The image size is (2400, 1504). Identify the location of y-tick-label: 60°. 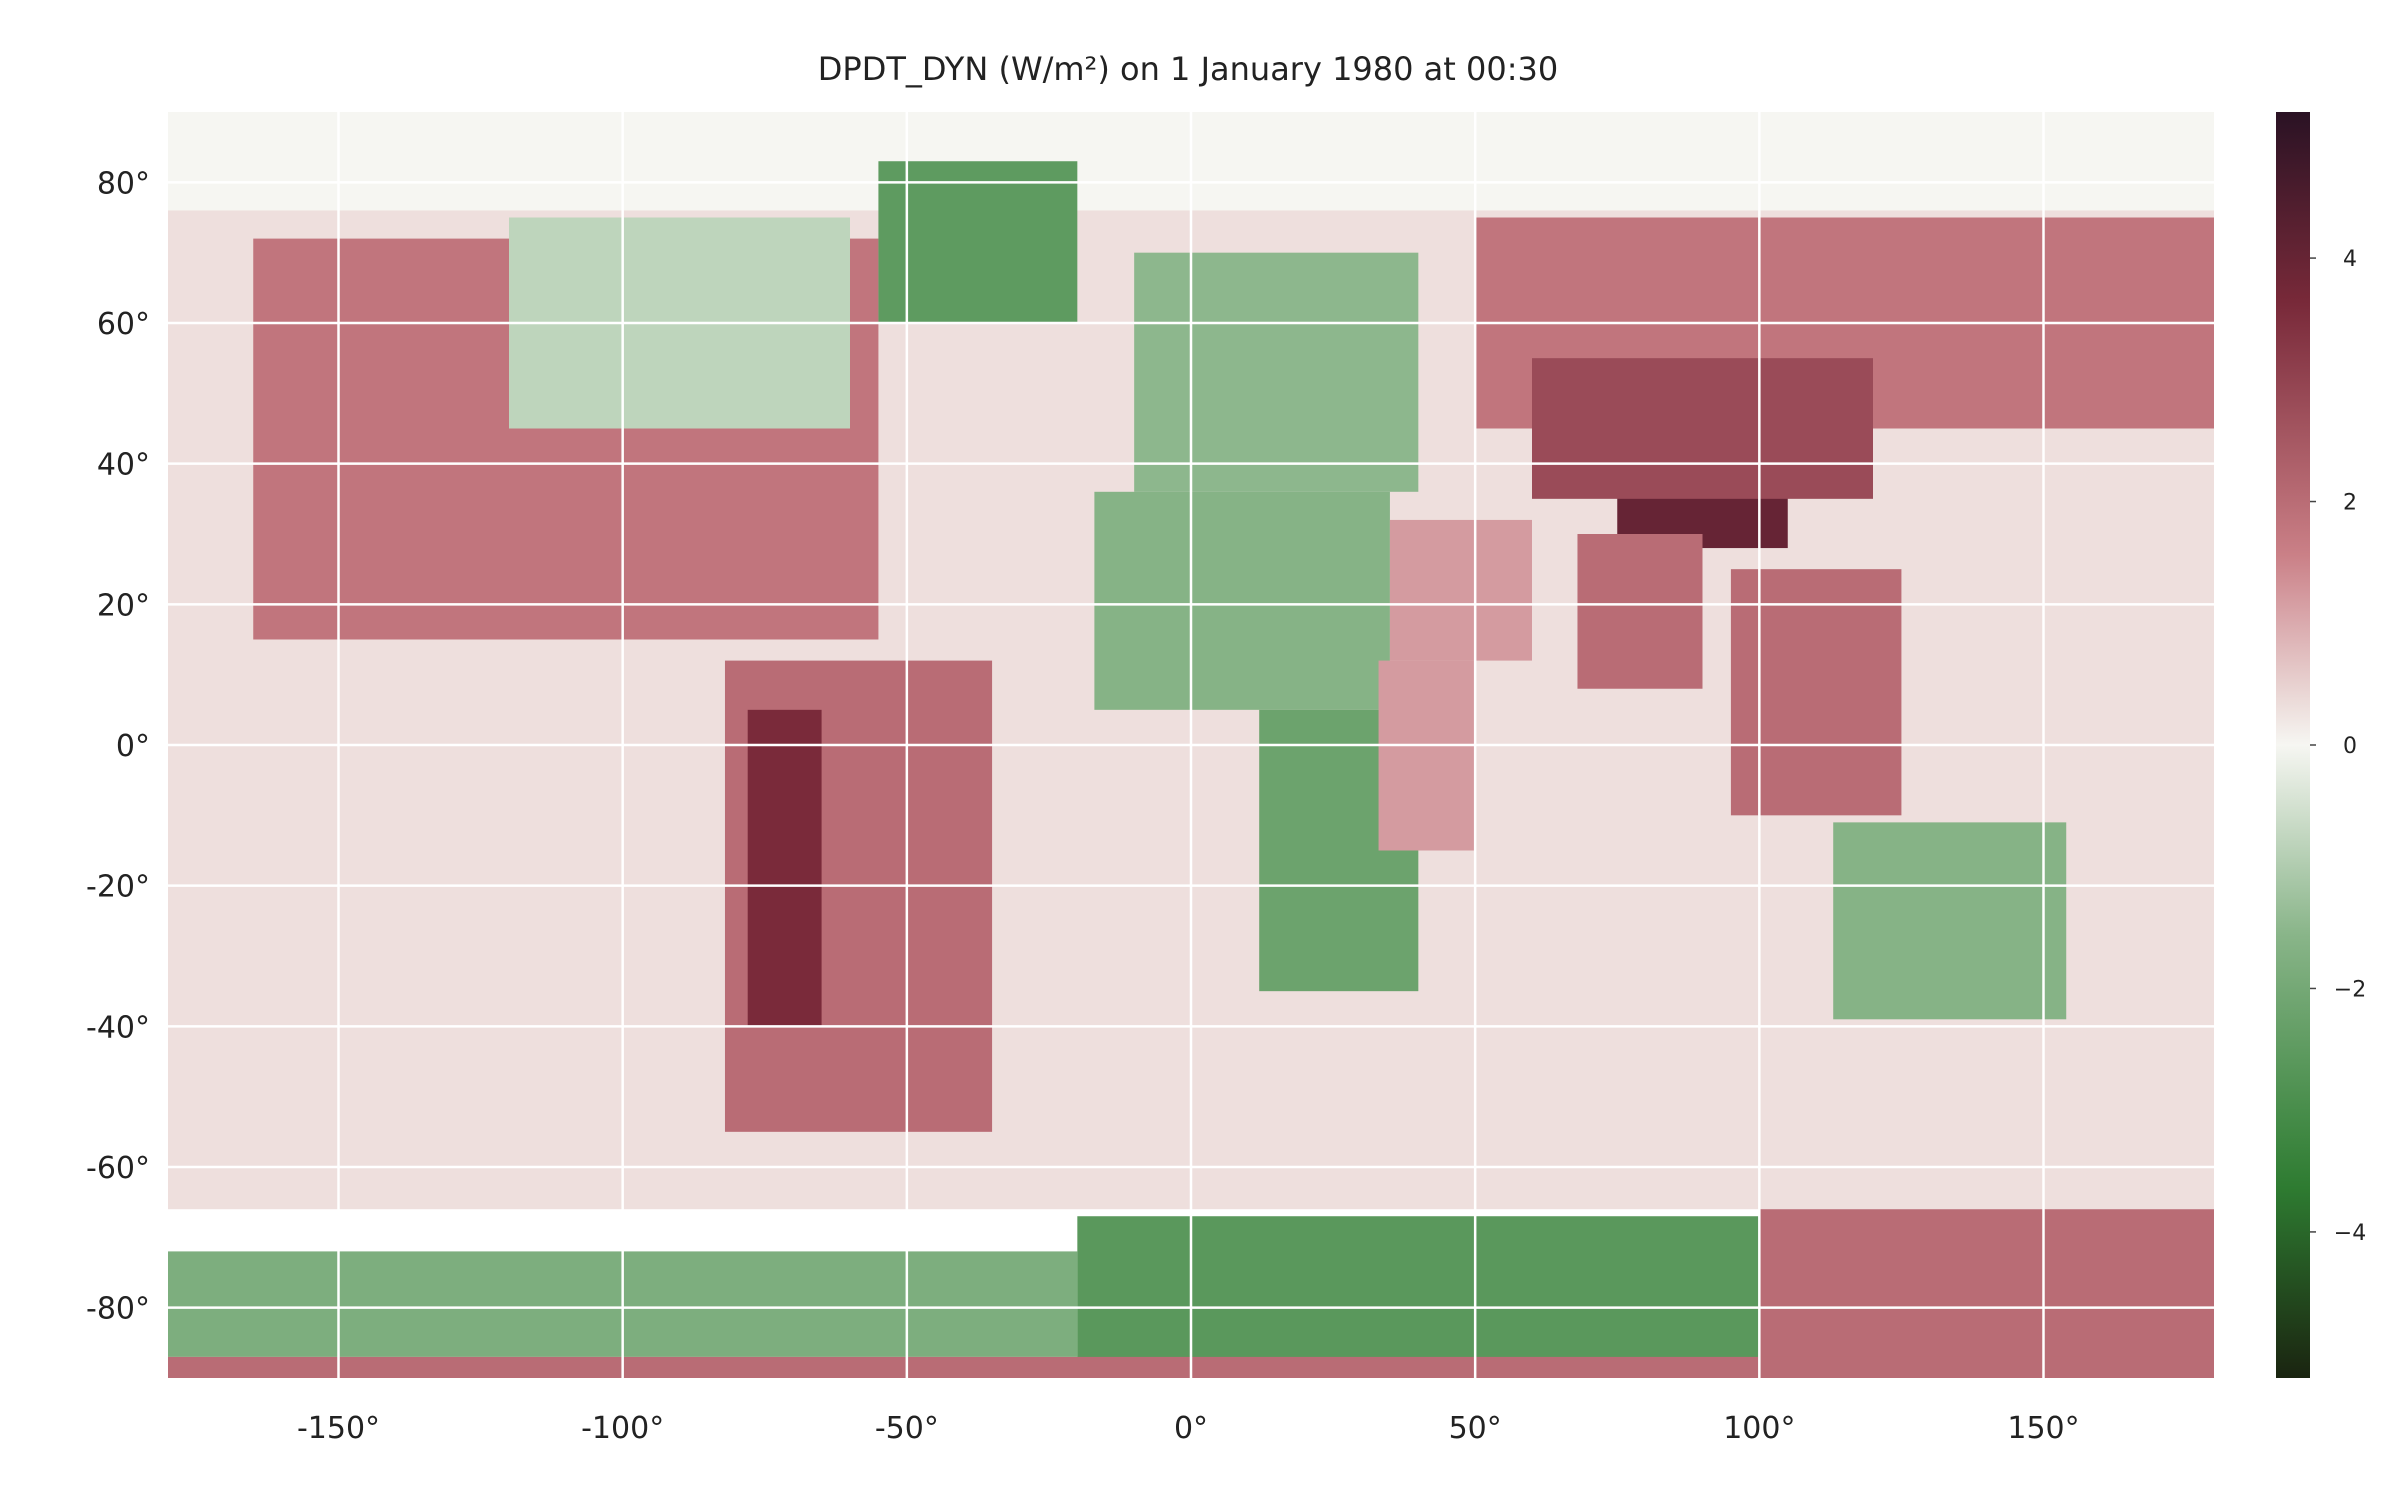
(123, 324).